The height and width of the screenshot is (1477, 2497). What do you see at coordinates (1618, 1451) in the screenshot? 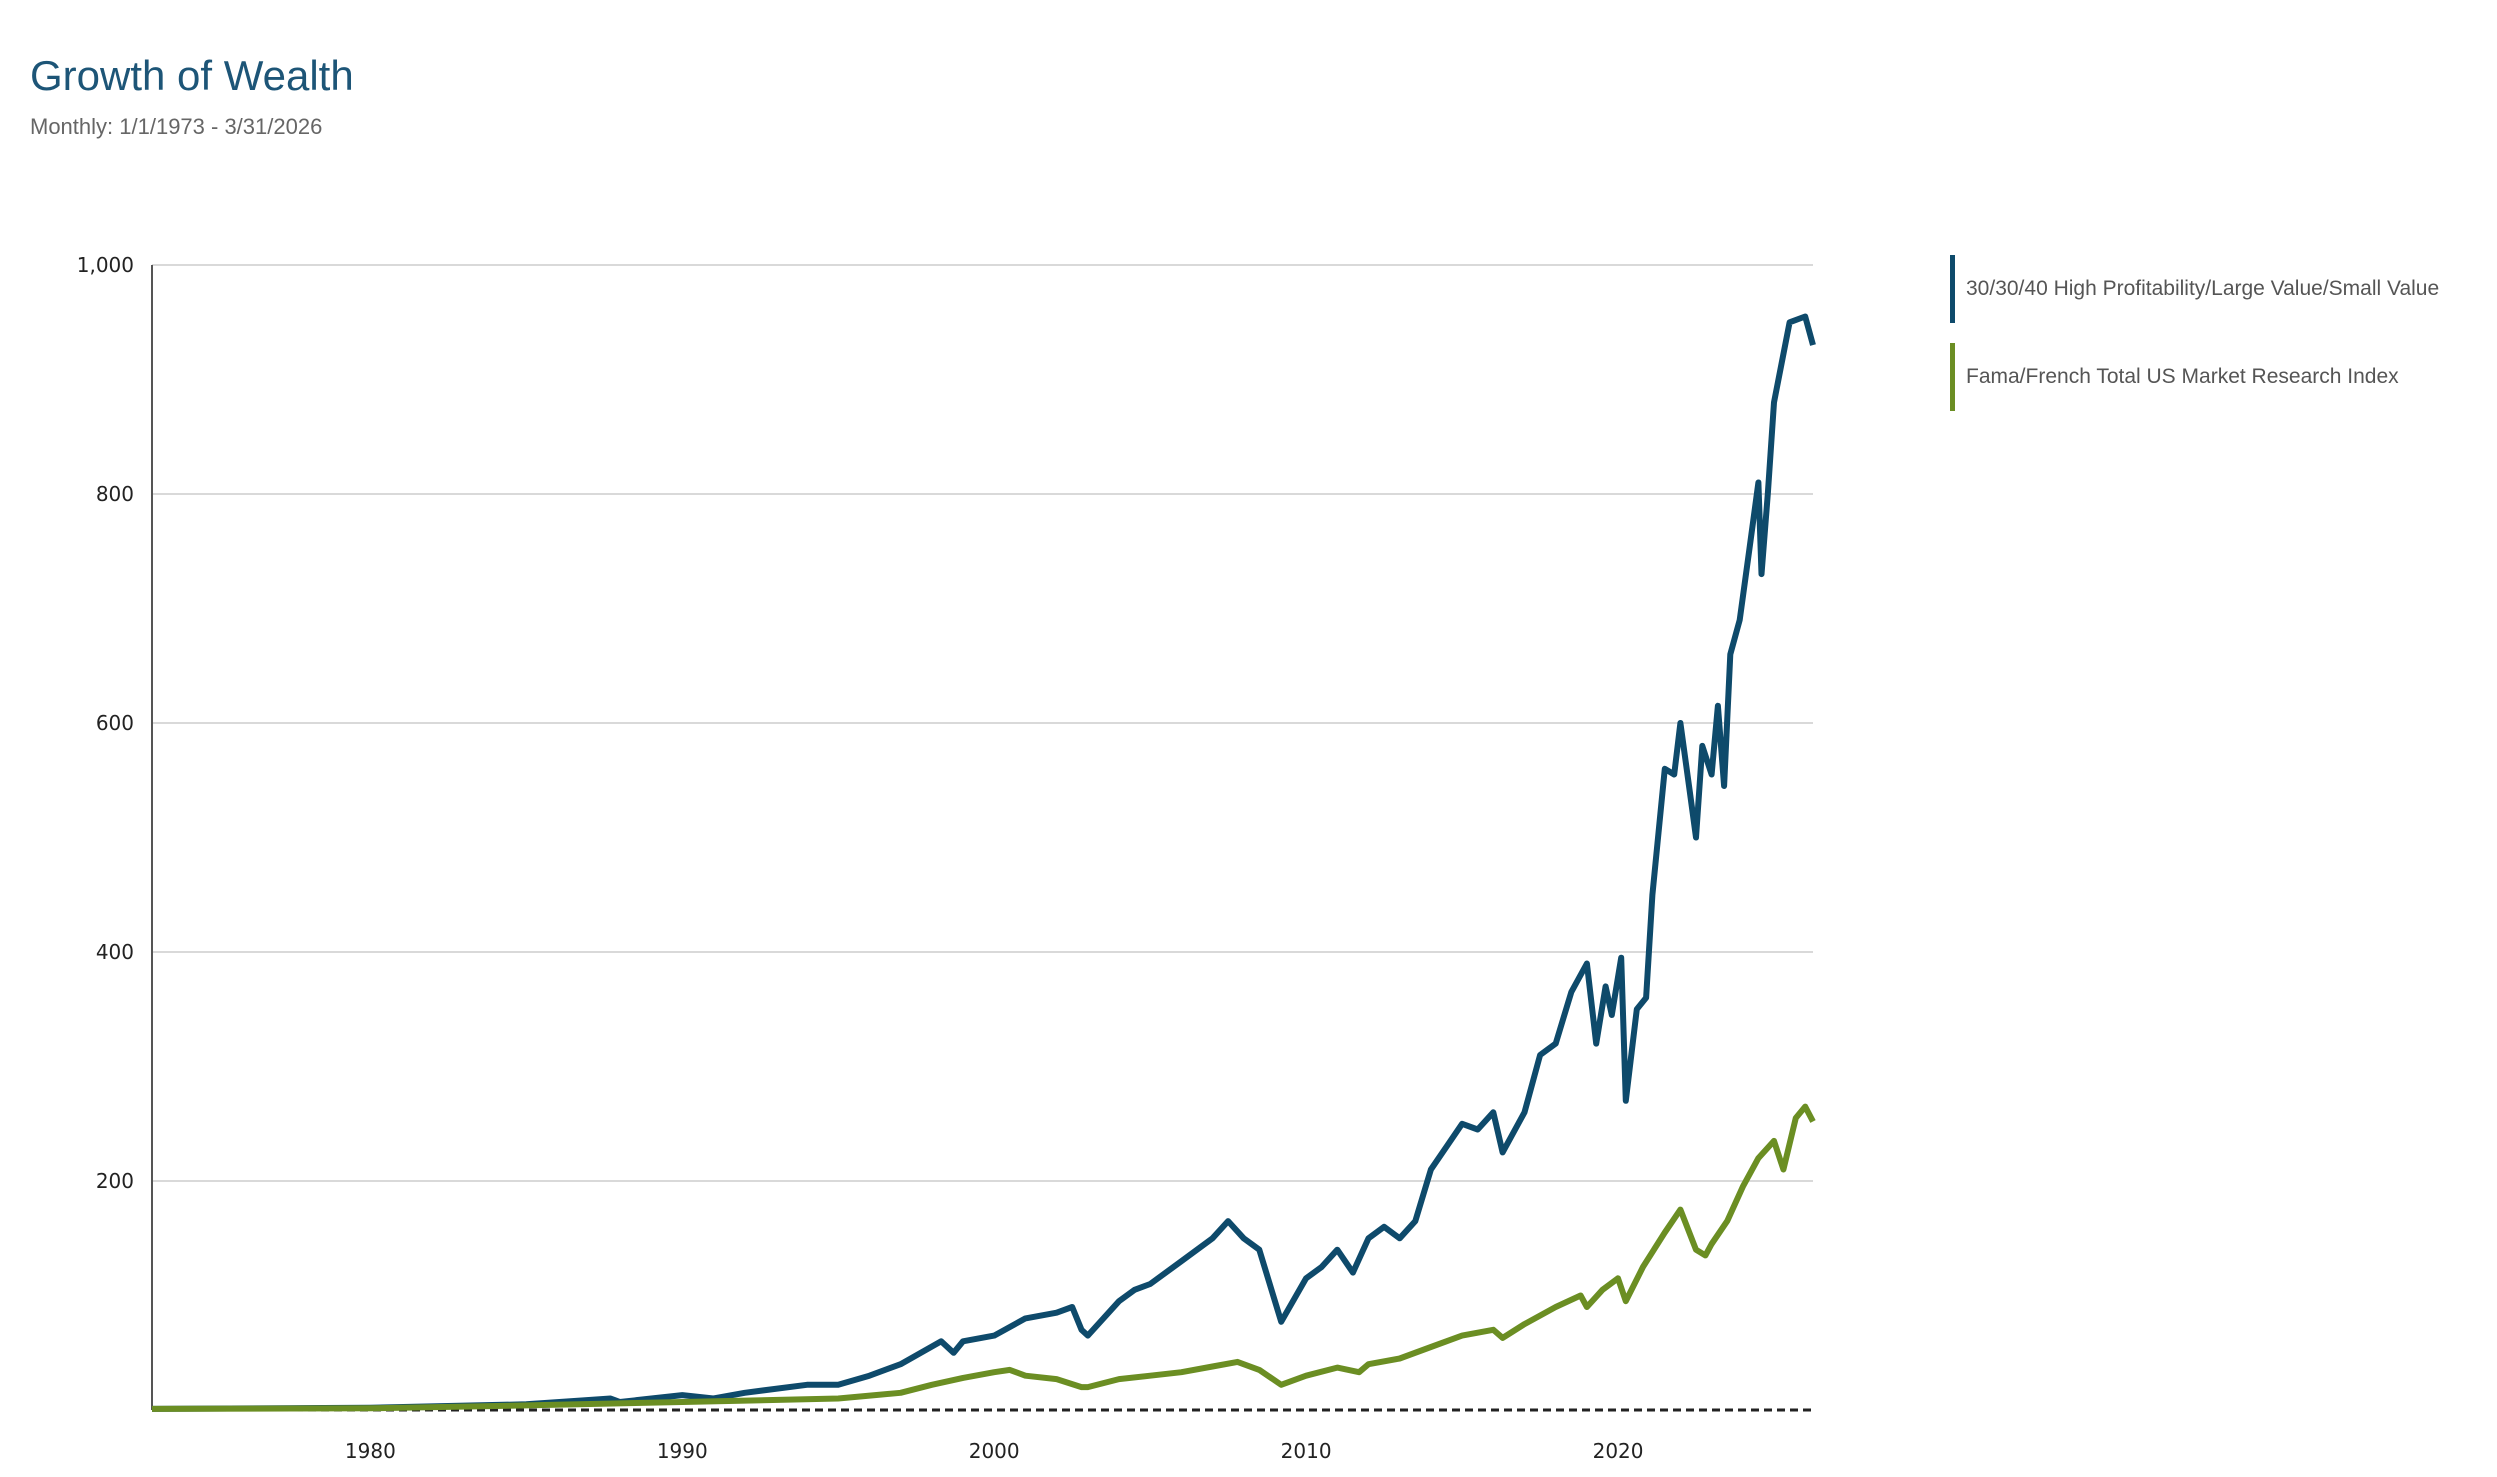
I see `x-tick-label: 2020` at bounding box center [1618, 1451].